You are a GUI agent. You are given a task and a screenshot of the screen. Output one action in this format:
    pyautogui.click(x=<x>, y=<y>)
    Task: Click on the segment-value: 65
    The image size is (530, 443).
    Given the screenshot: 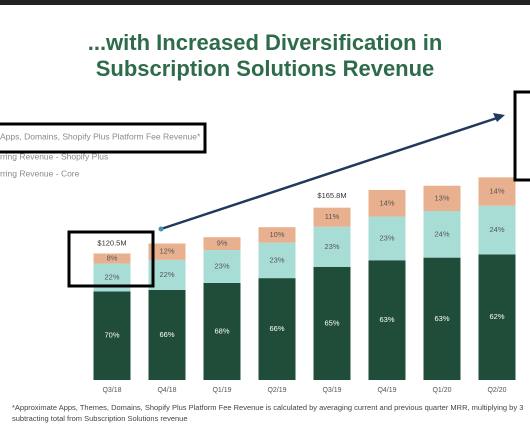 What is the action you would take?
    pyautogui.click(x=328, y=322)
    